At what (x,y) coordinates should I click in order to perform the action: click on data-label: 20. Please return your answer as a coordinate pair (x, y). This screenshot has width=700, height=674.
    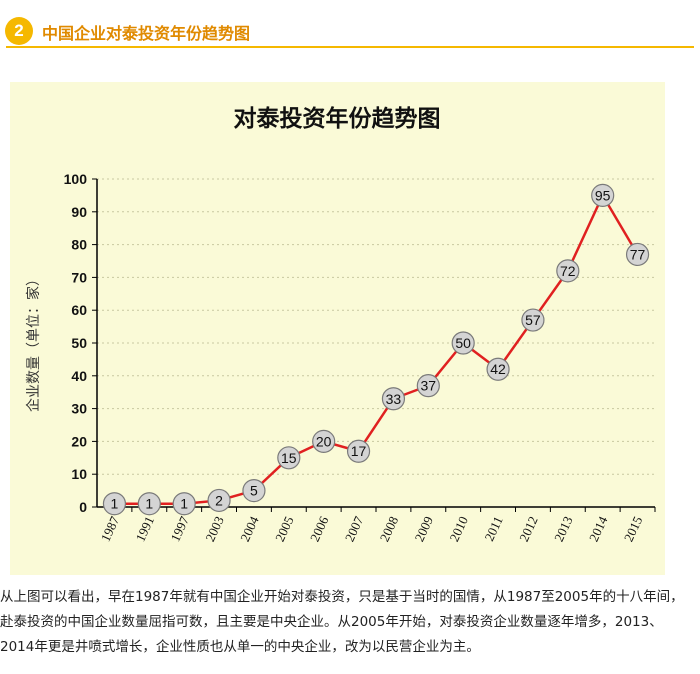
    Looking at the image, I should click on (324, 441).